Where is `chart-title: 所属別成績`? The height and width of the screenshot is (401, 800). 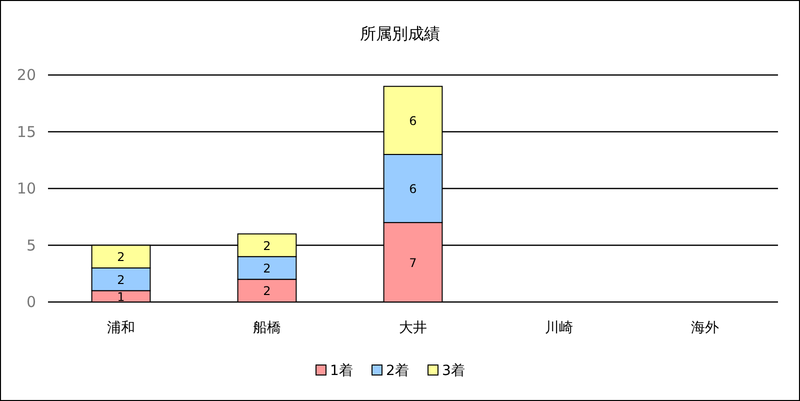
chart-title: 所属別成績 is located at coordinates (400, 33).